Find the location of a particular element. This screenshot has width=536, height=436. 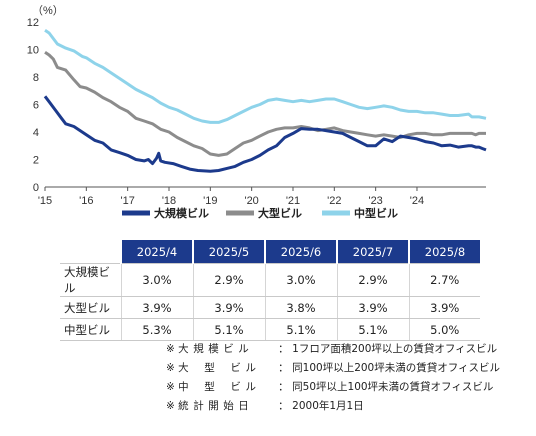

y-tick-label: 10 is located at coordinates (33, 51).